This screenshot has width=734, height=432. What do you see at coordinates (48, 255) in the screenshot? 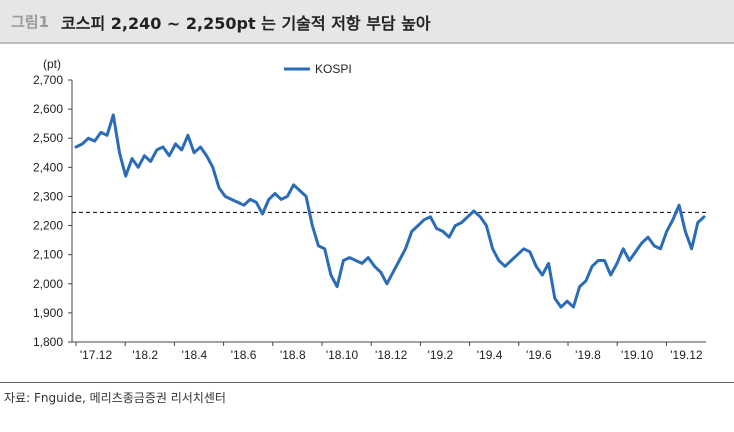
I see `y-tick-label: 2,100` at bounding box center [48, 255].